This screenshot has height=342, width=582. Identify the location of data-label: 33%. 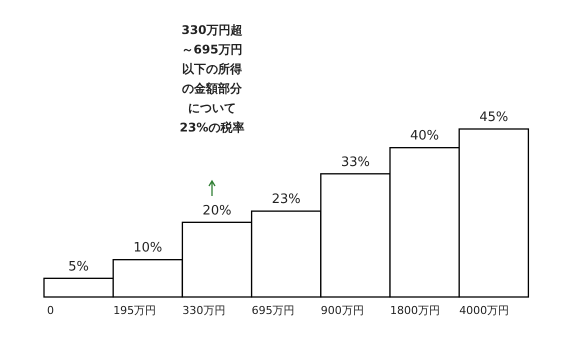
(355, 162).